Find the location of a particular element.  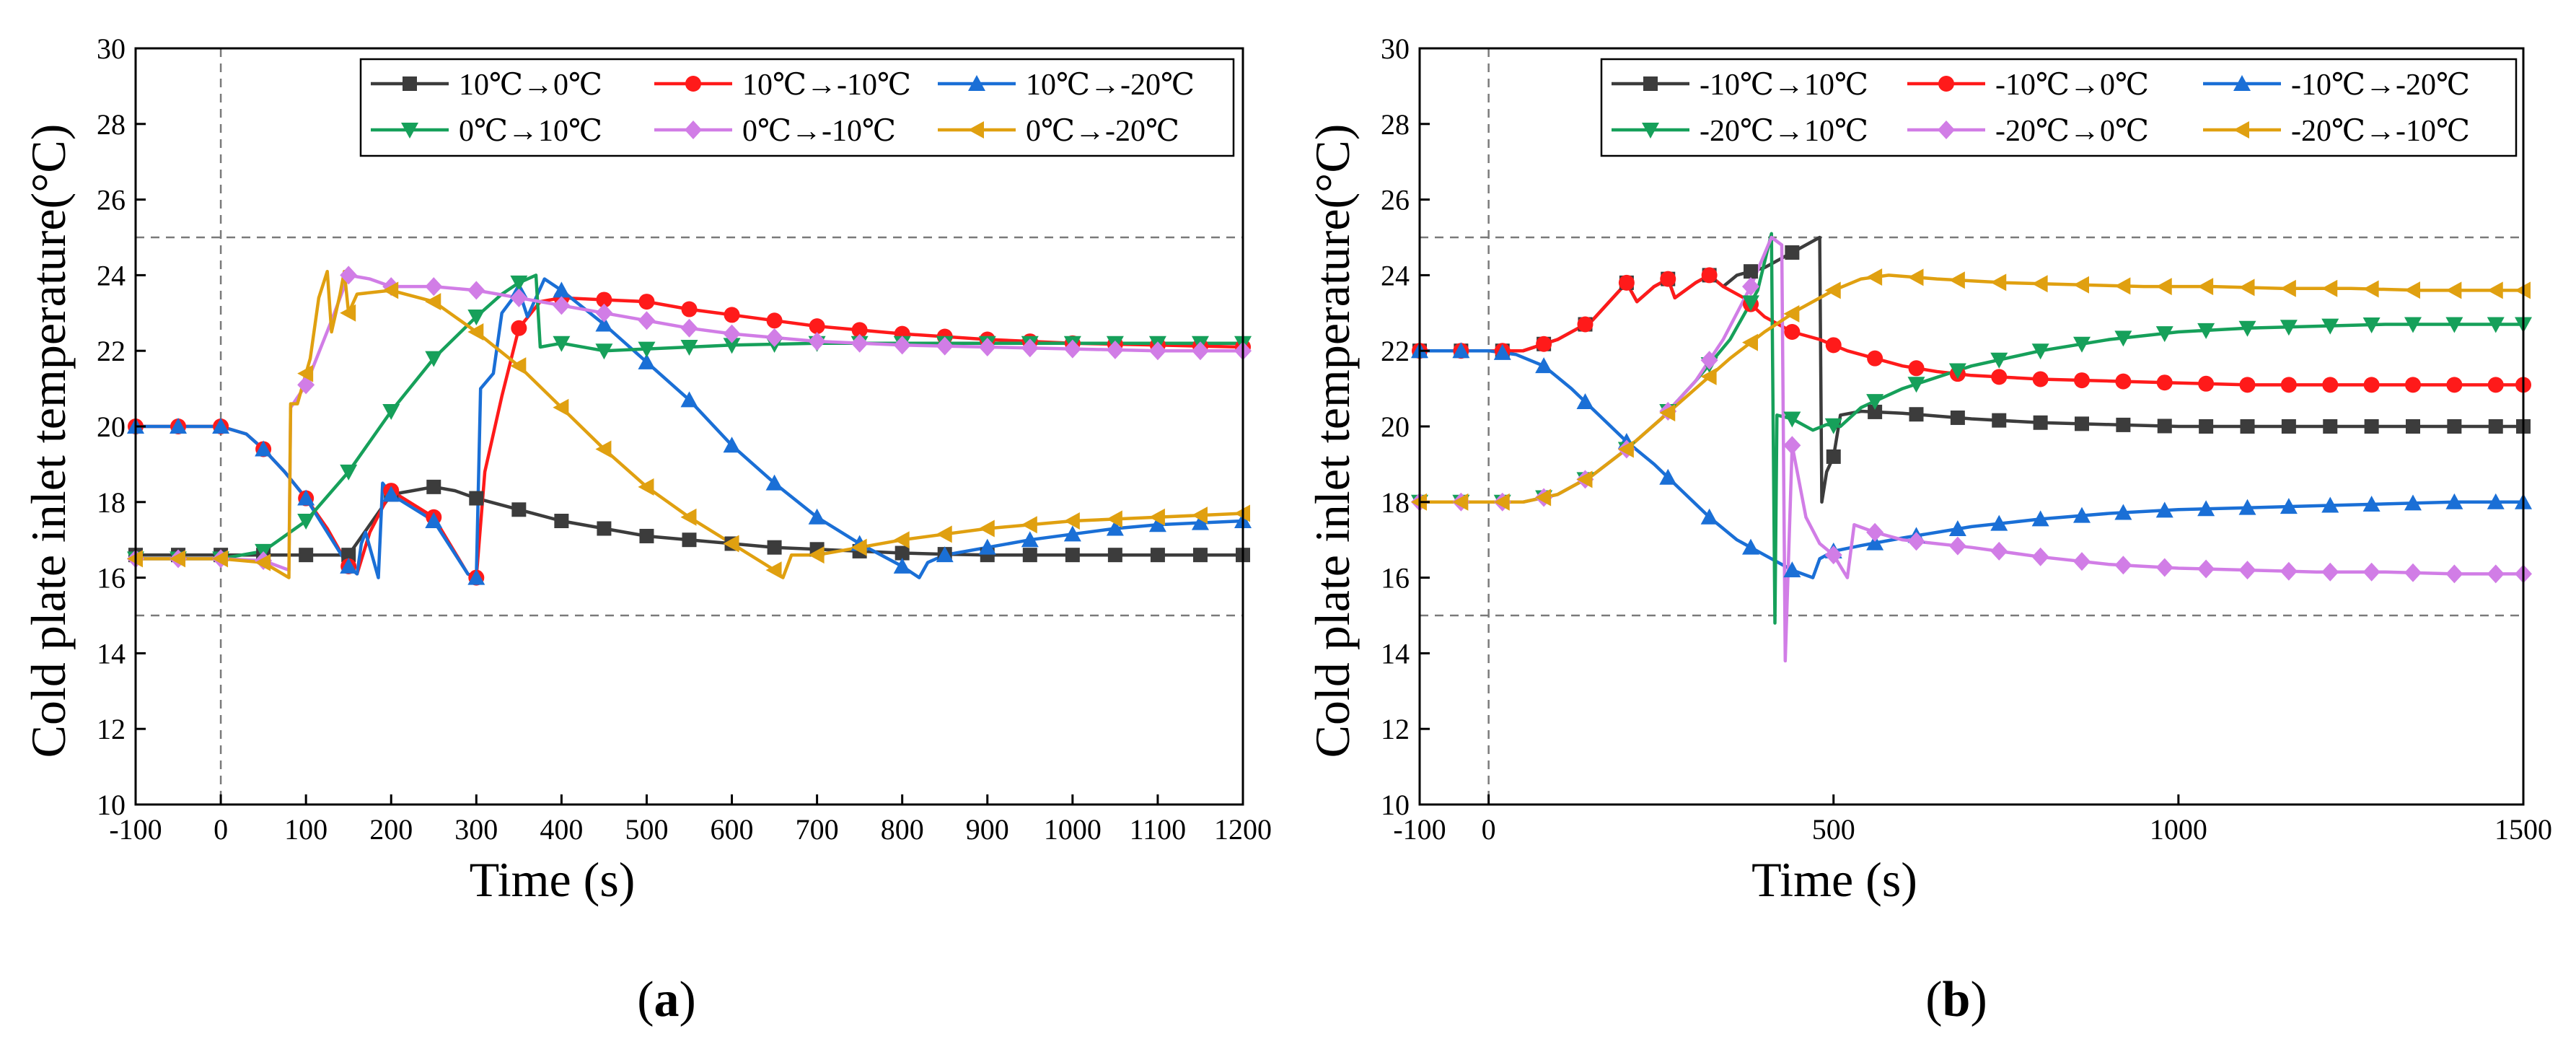

panel-label-a: (a) is located at coordinates (666, 999).